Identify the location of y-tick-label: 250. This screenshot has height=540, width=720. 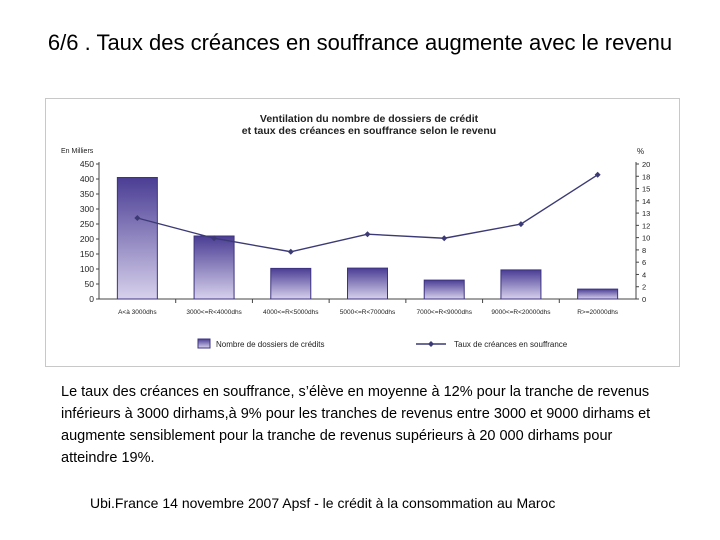
(87, 224).